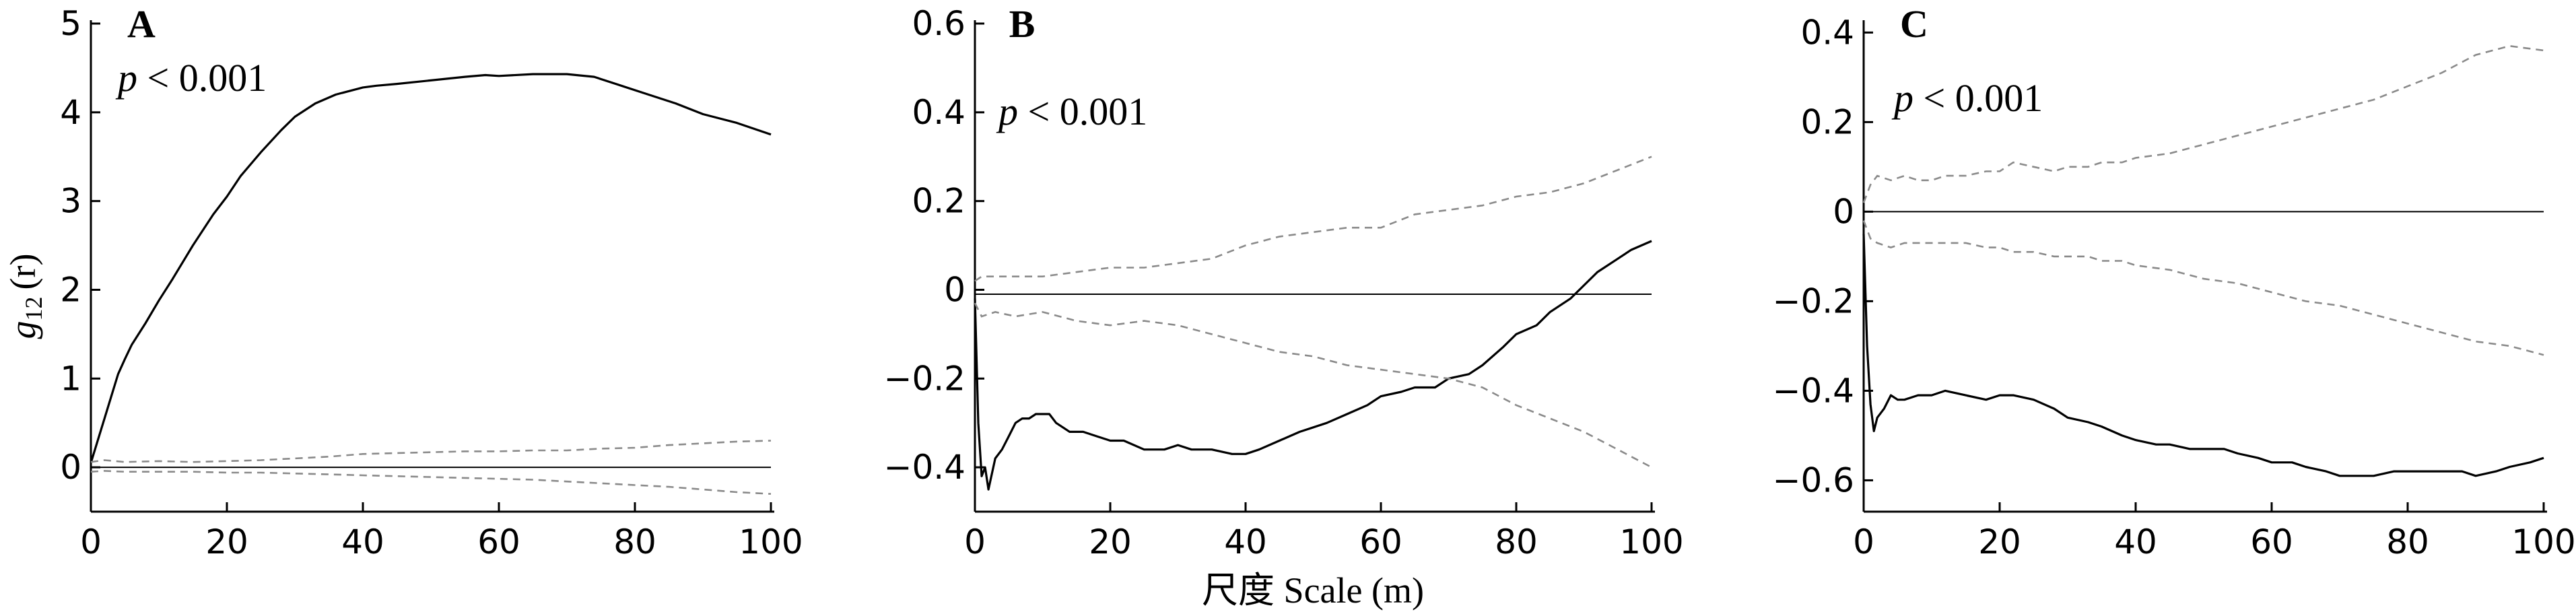 Image resolution: width=2576 pixels, height=614 pixels. I want to click on panel-letter: B, so click(1022, 24).